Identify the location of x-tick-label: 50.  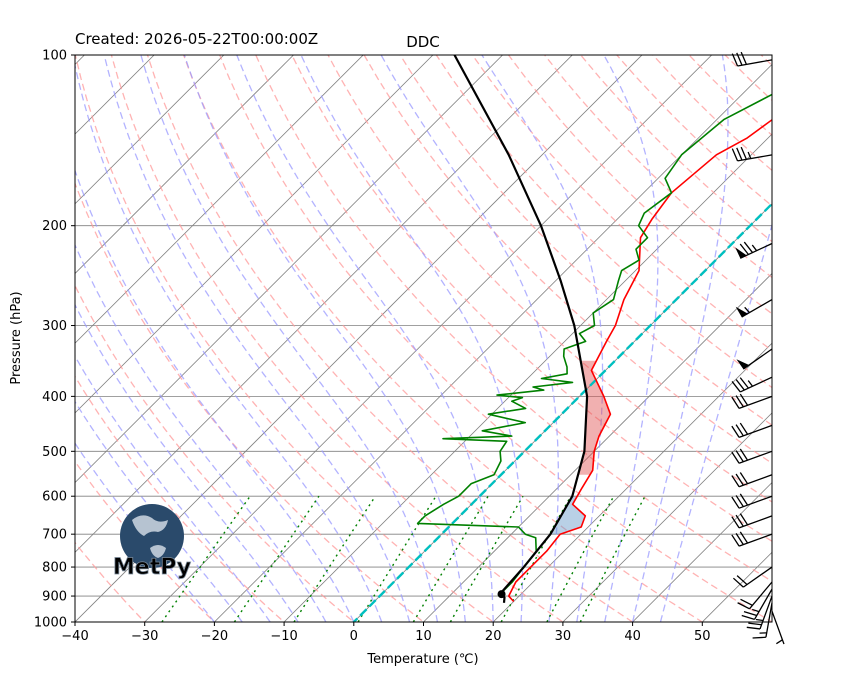
(702, 636).